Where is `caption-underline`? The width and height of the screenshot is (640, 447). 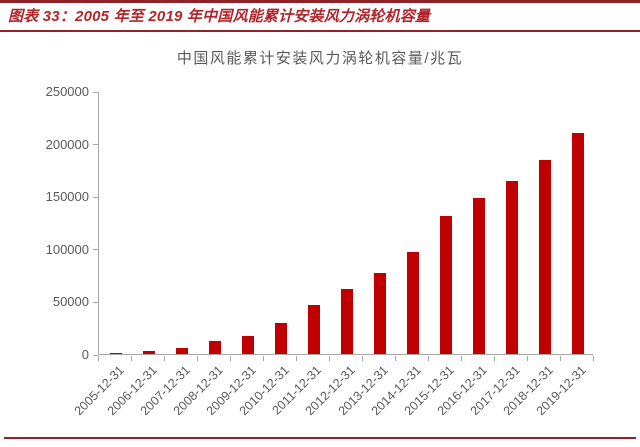 caption-underline is located at coordinates (320, 31).